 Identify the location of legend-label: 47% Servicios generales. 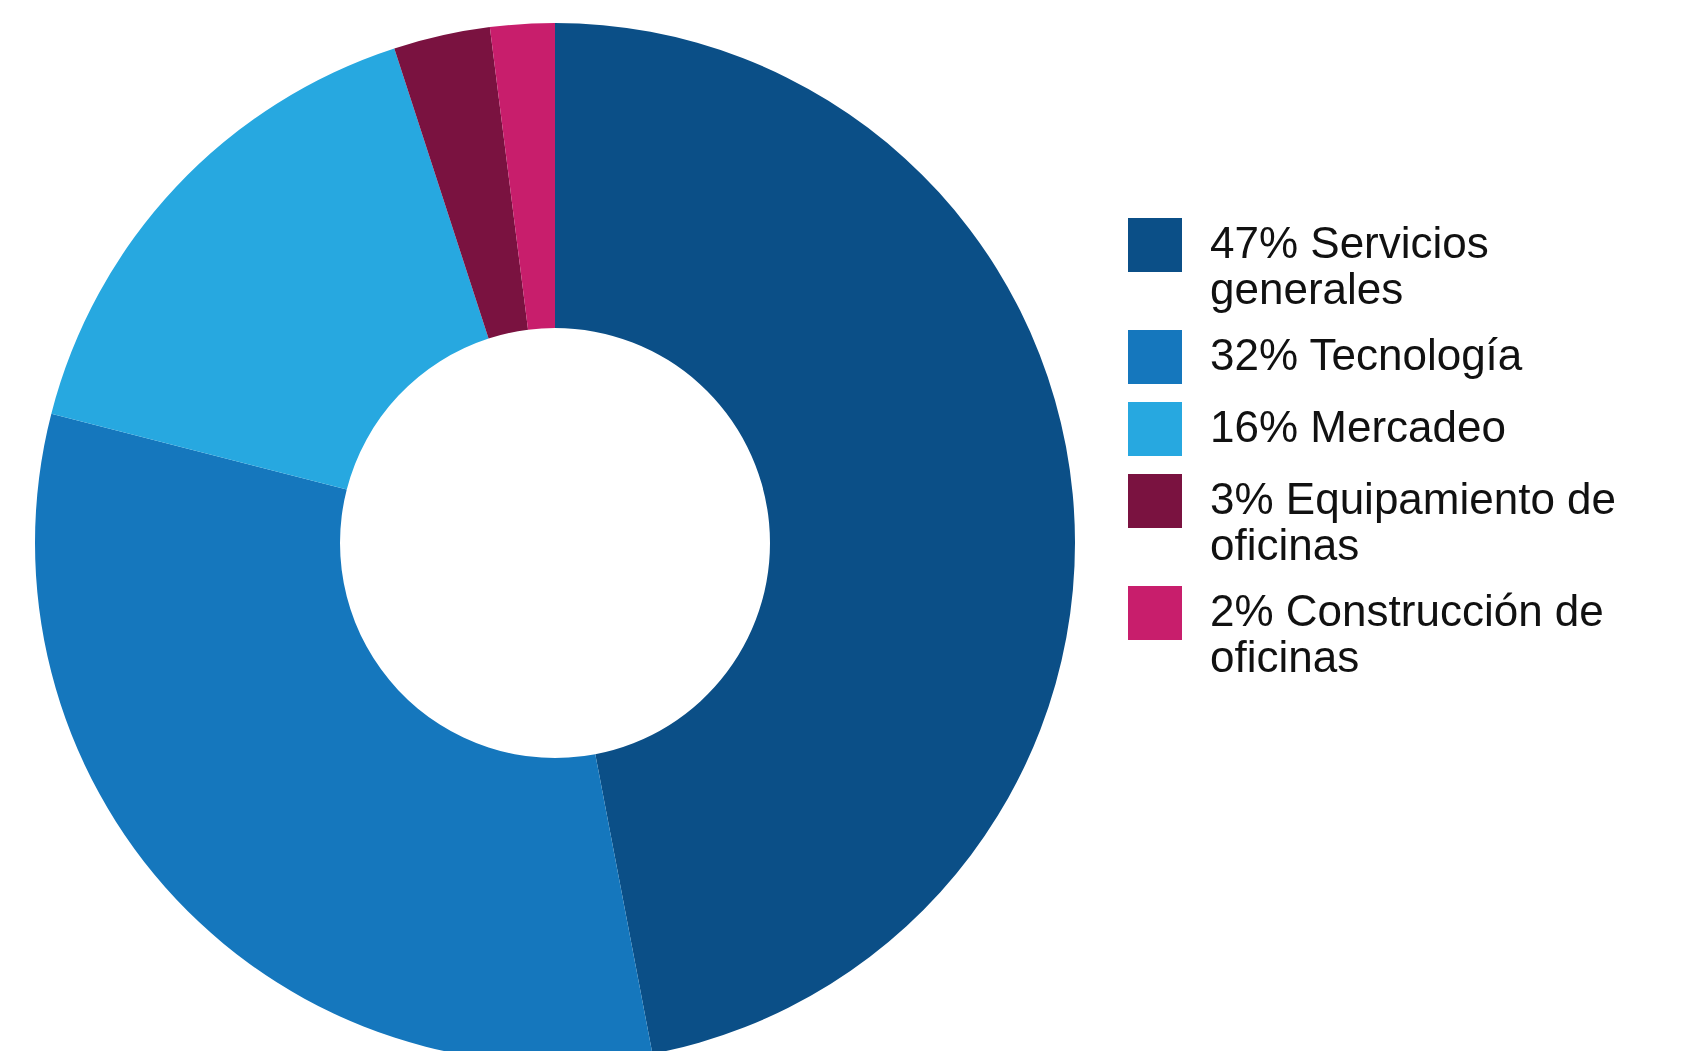
(1350, 265).